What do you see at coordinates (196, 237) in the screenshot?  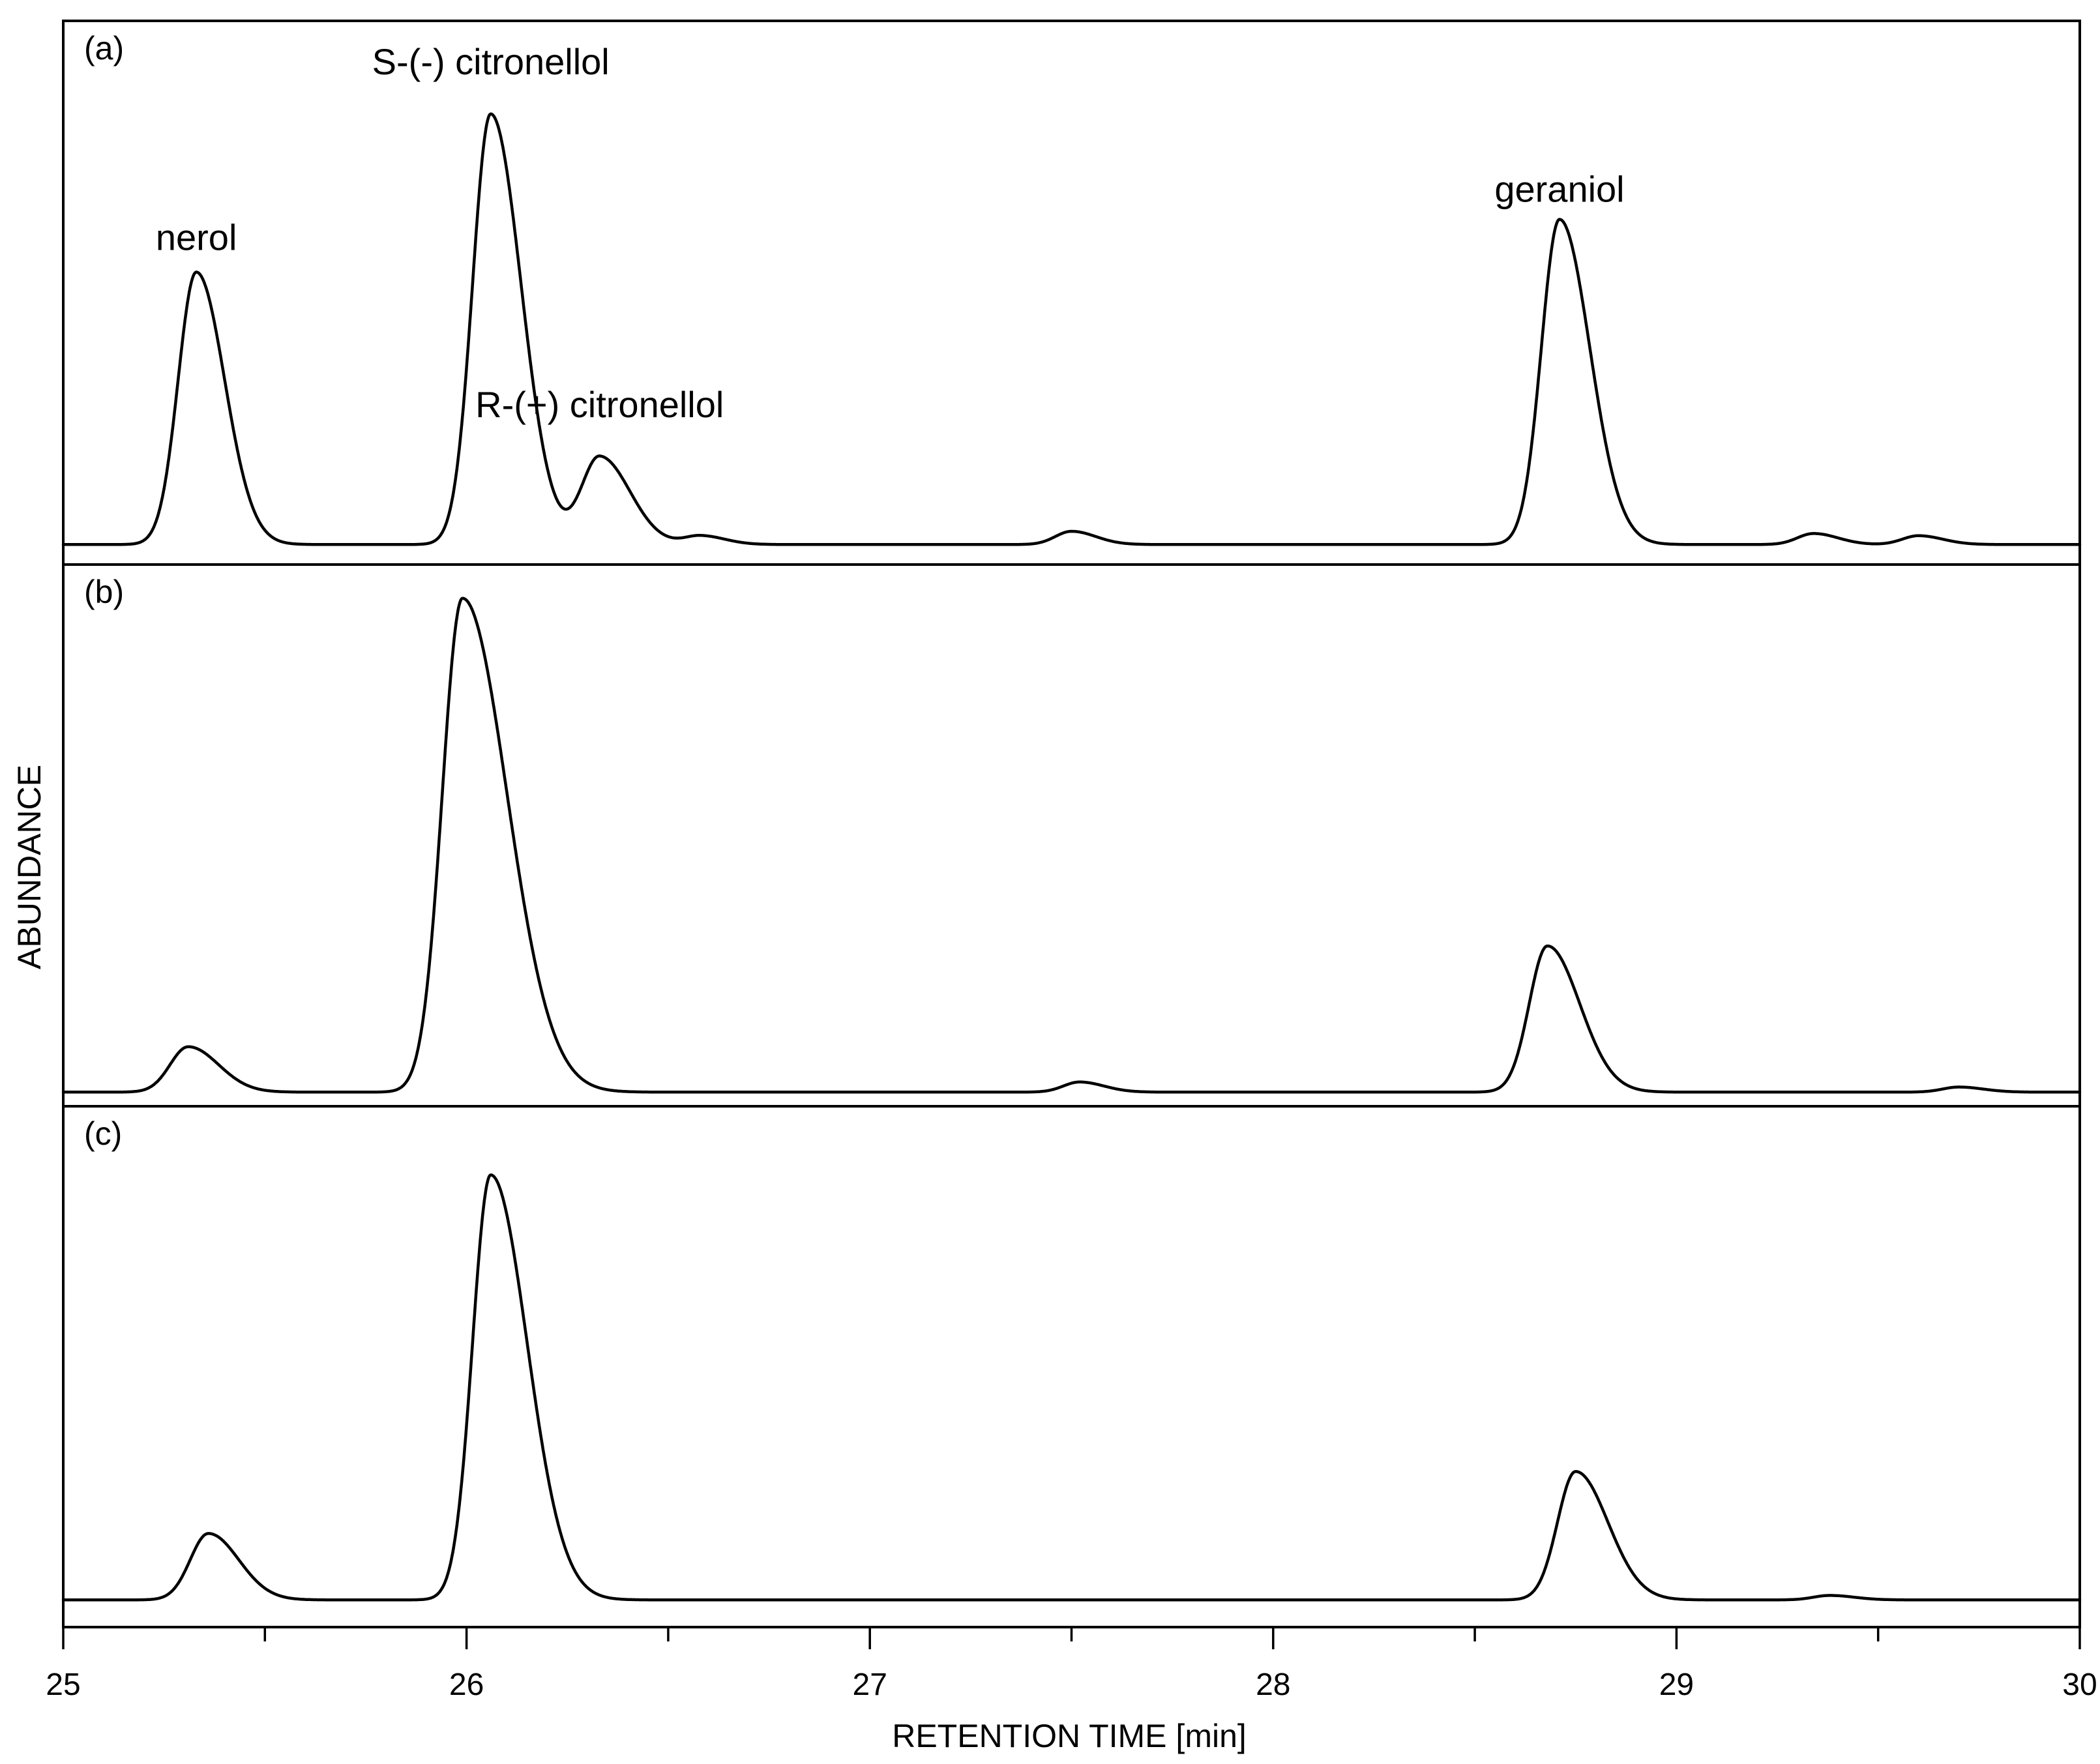 I see `peak-label-1: nerol` at bounding box center [196, 237].